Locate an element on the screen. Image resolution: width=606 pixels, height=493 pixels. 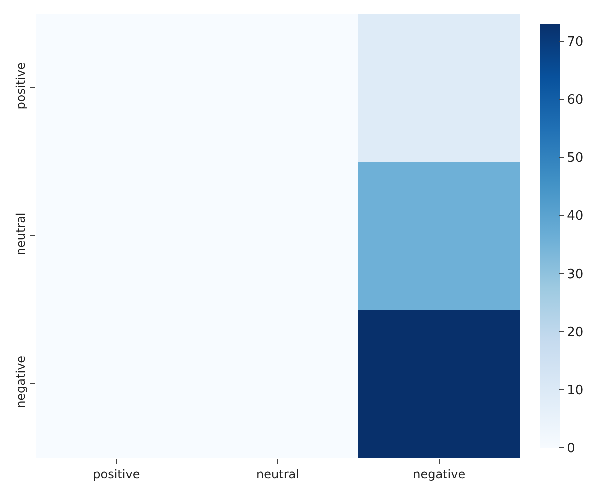
x-tick-label: neutral is located at coordinates (278, 474).